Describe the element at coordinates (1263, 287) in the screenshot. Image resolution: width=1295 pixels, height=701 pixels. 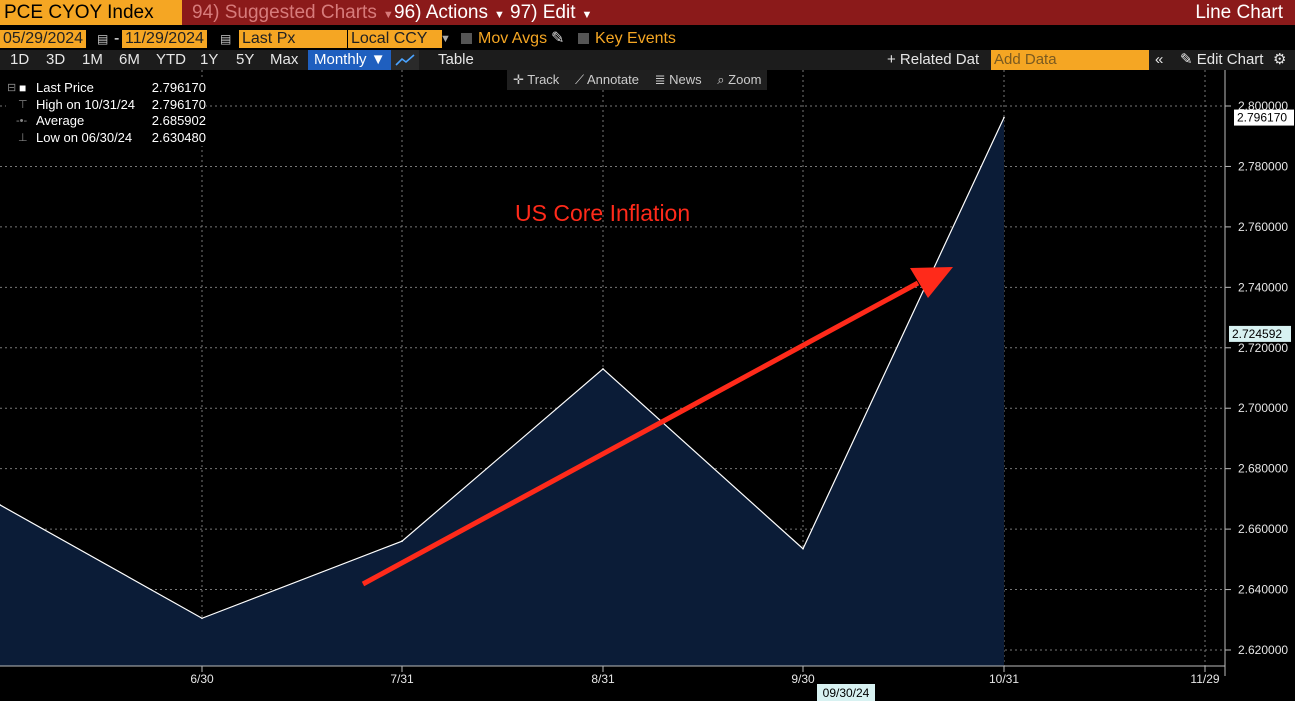
I see `y-tick-label: 2.740000` at that location.